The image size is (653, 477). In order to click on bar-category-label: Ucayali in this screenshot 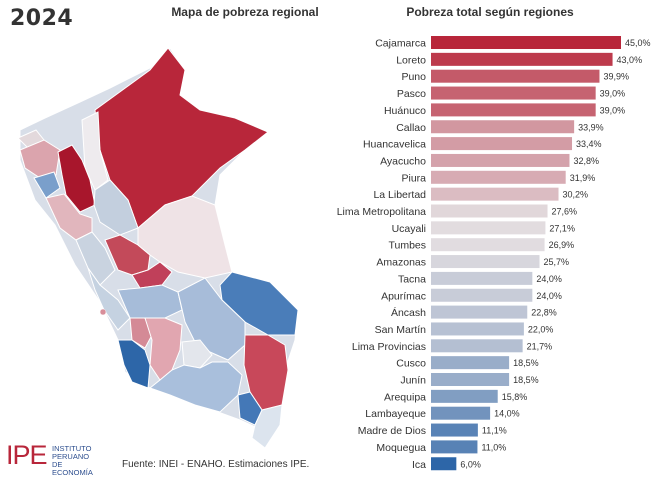, I will do `click(409, 229)`.